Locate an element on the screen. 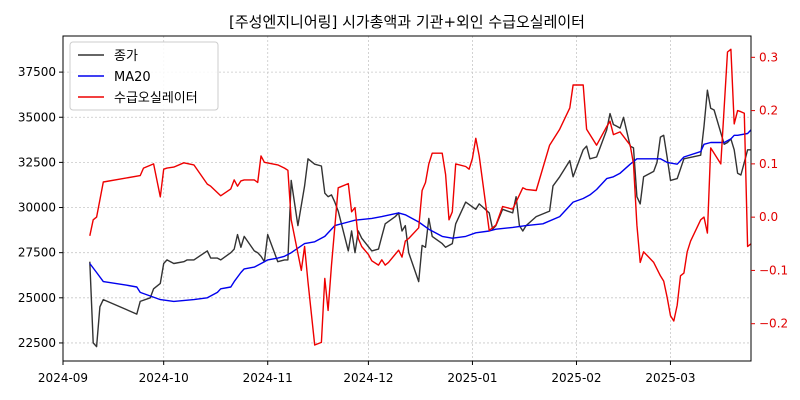 The width and height of the screenshot is (800, 400). legend: 종가 MA20 수급오실레이터 is located at coordinates (144, 76).